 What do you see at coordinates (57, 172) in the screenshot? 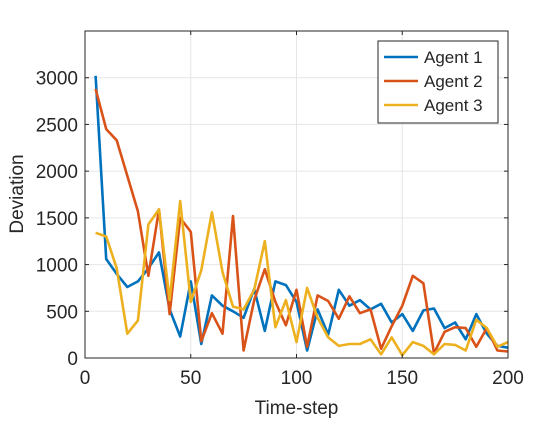
I see `y-tick-label: 2000` at bounding box center [57, 172].